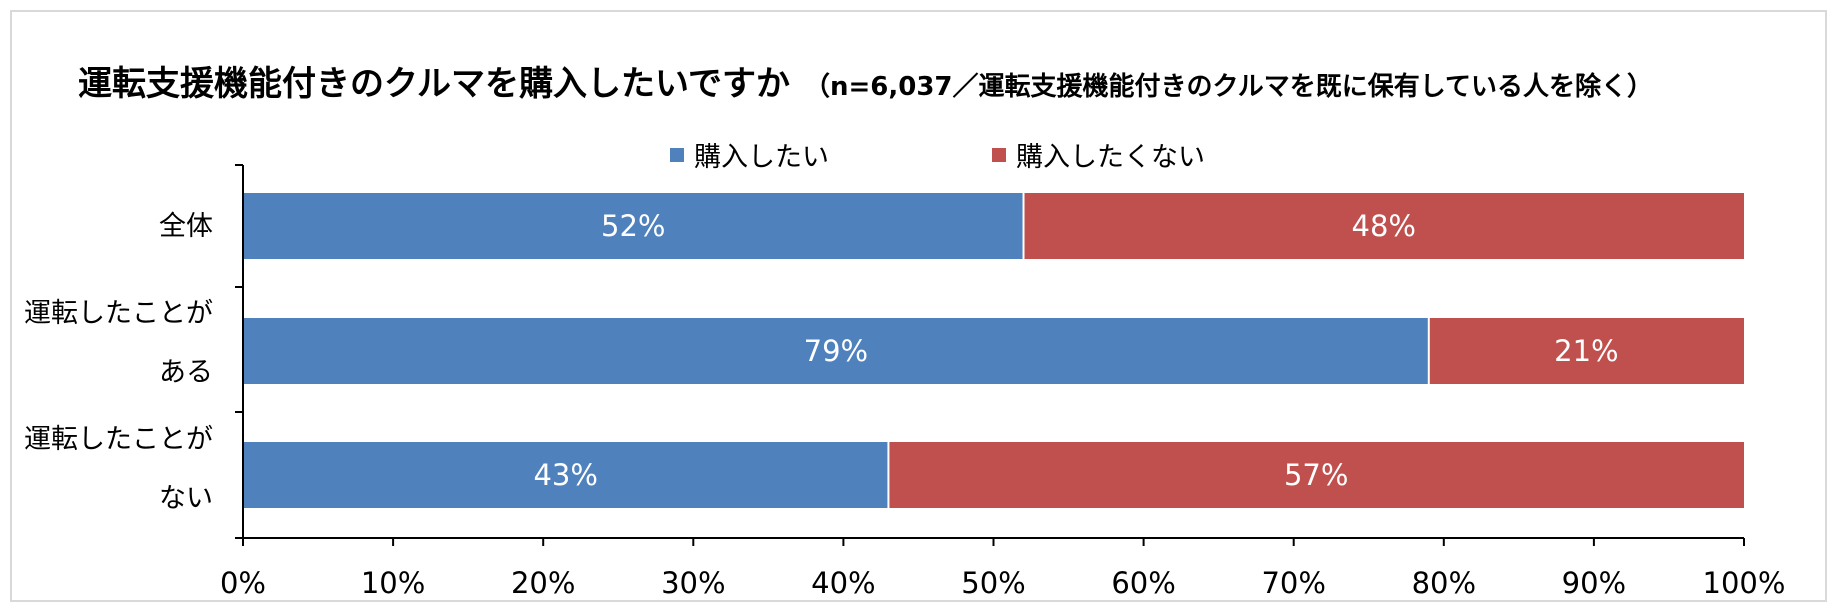  Describe the element at coordinates (1110, 157) in the screenshot. I see `legend-label-2: 購入したくない` at that location.